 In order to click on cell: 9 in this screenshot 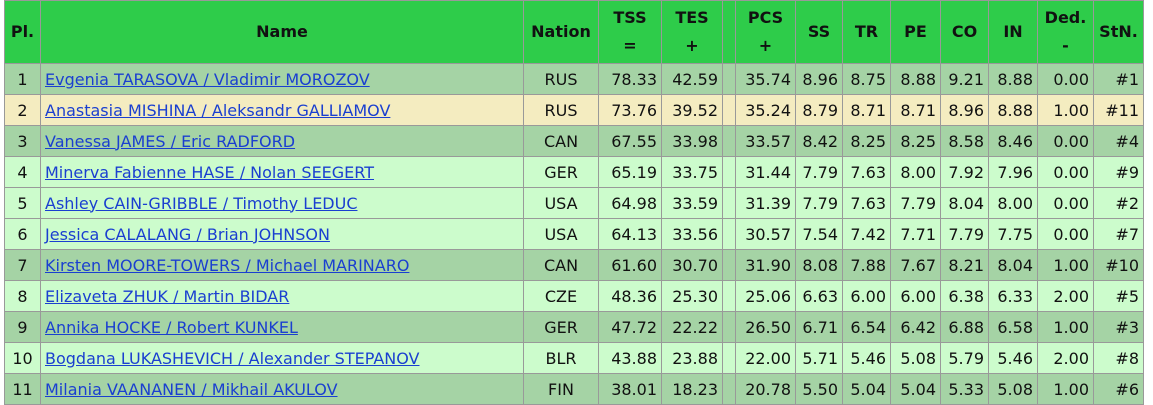, I will do `click(22, 327)`.